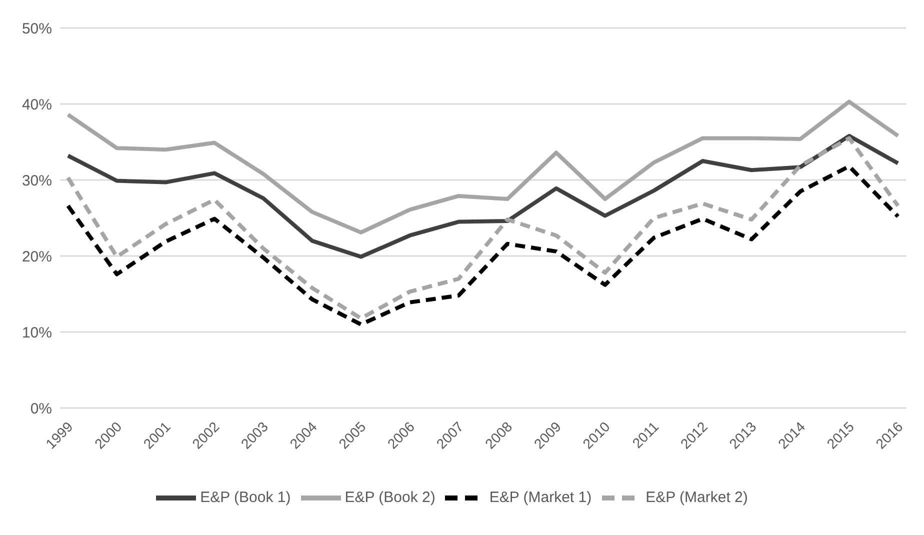  Describe the element at coordinates (37, 29) in the screenshot. I see `y-tick-label: 50%` at that location.